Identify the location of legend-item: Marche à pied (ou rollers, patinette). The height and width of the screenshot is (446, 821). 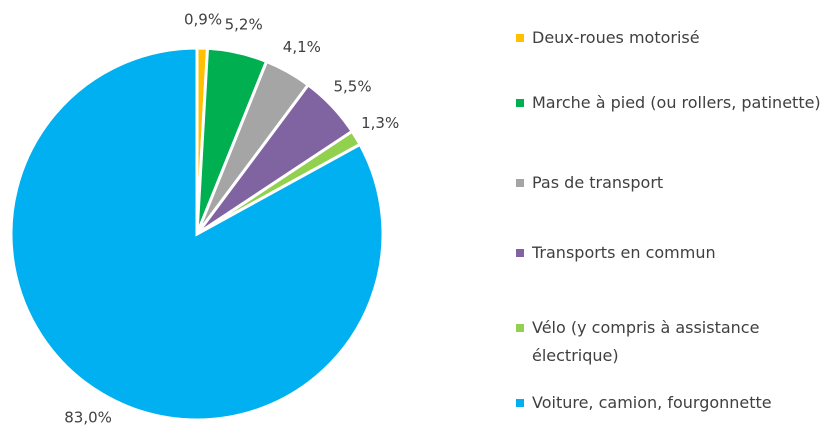
(668, 103).